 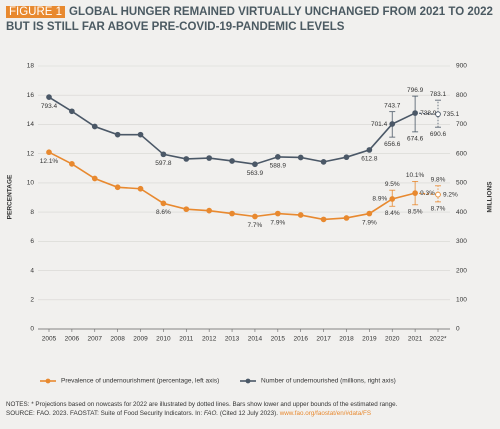 What do you see at coordinates (163, 163) in the screenshot?
I see `value-label: 597.8` at bounding box center [163, 163].